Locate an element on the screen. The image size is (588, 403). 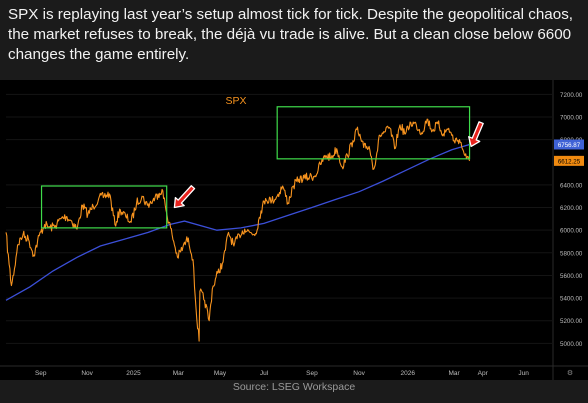
y-tick-label: 5000.00 is located at coordinates (571, 344).